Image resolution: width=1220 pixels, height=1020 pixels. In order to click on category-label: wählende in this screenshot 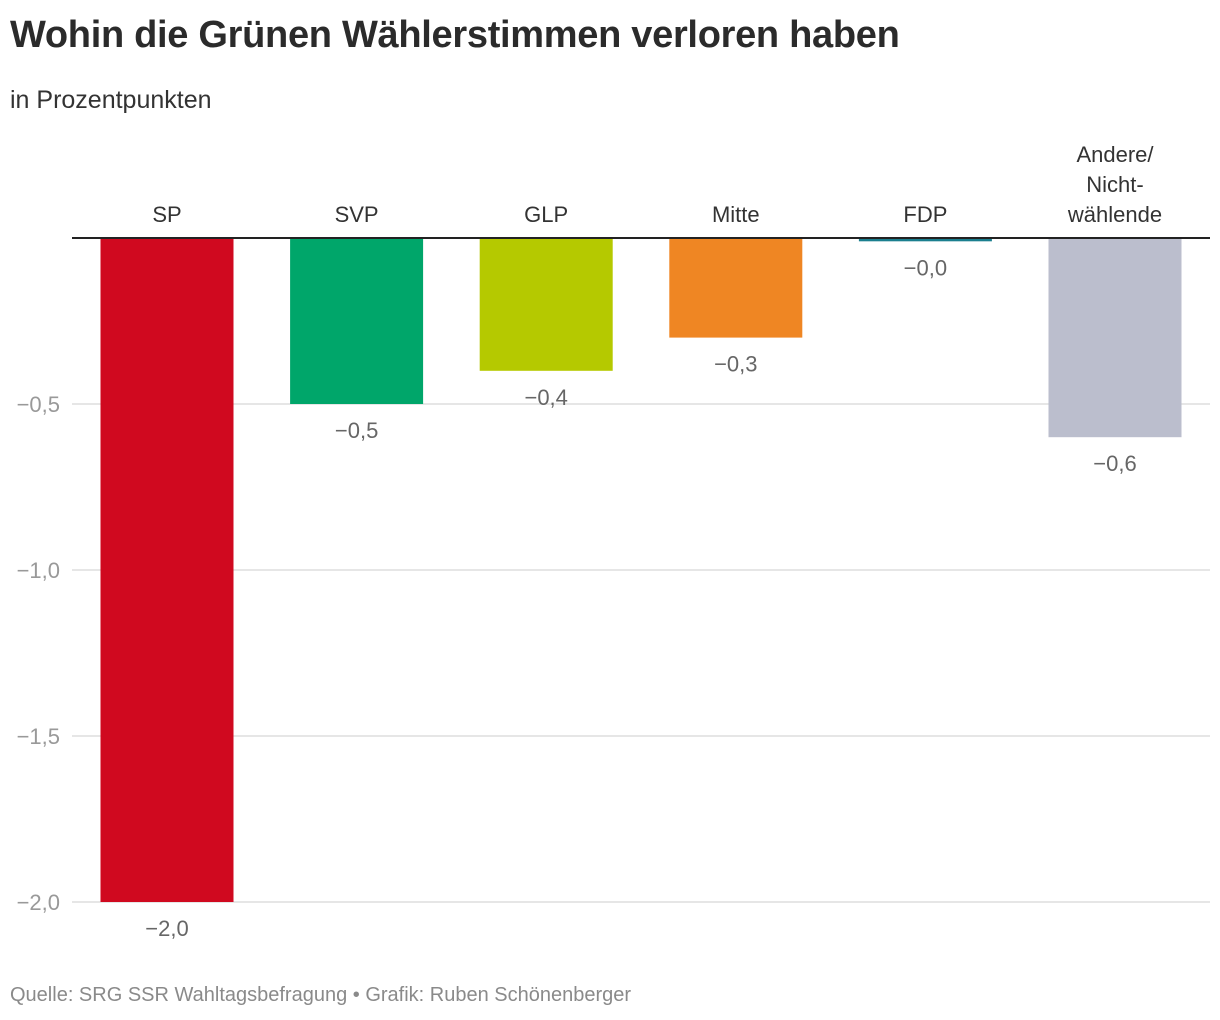, I will do `click(1114, 214)`.